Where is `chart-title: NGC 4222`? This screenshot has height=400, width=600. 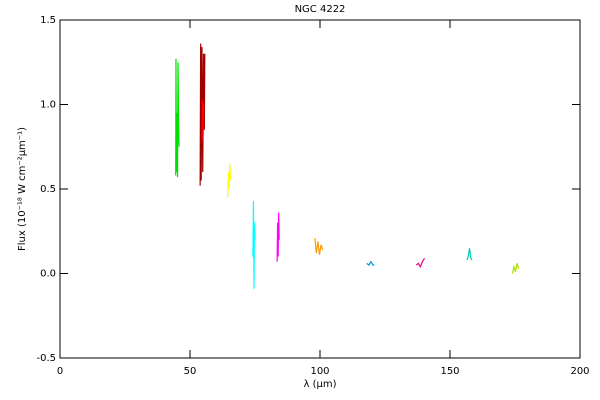
chart-title: NGC 4222 is located at coordinates (320, 9).